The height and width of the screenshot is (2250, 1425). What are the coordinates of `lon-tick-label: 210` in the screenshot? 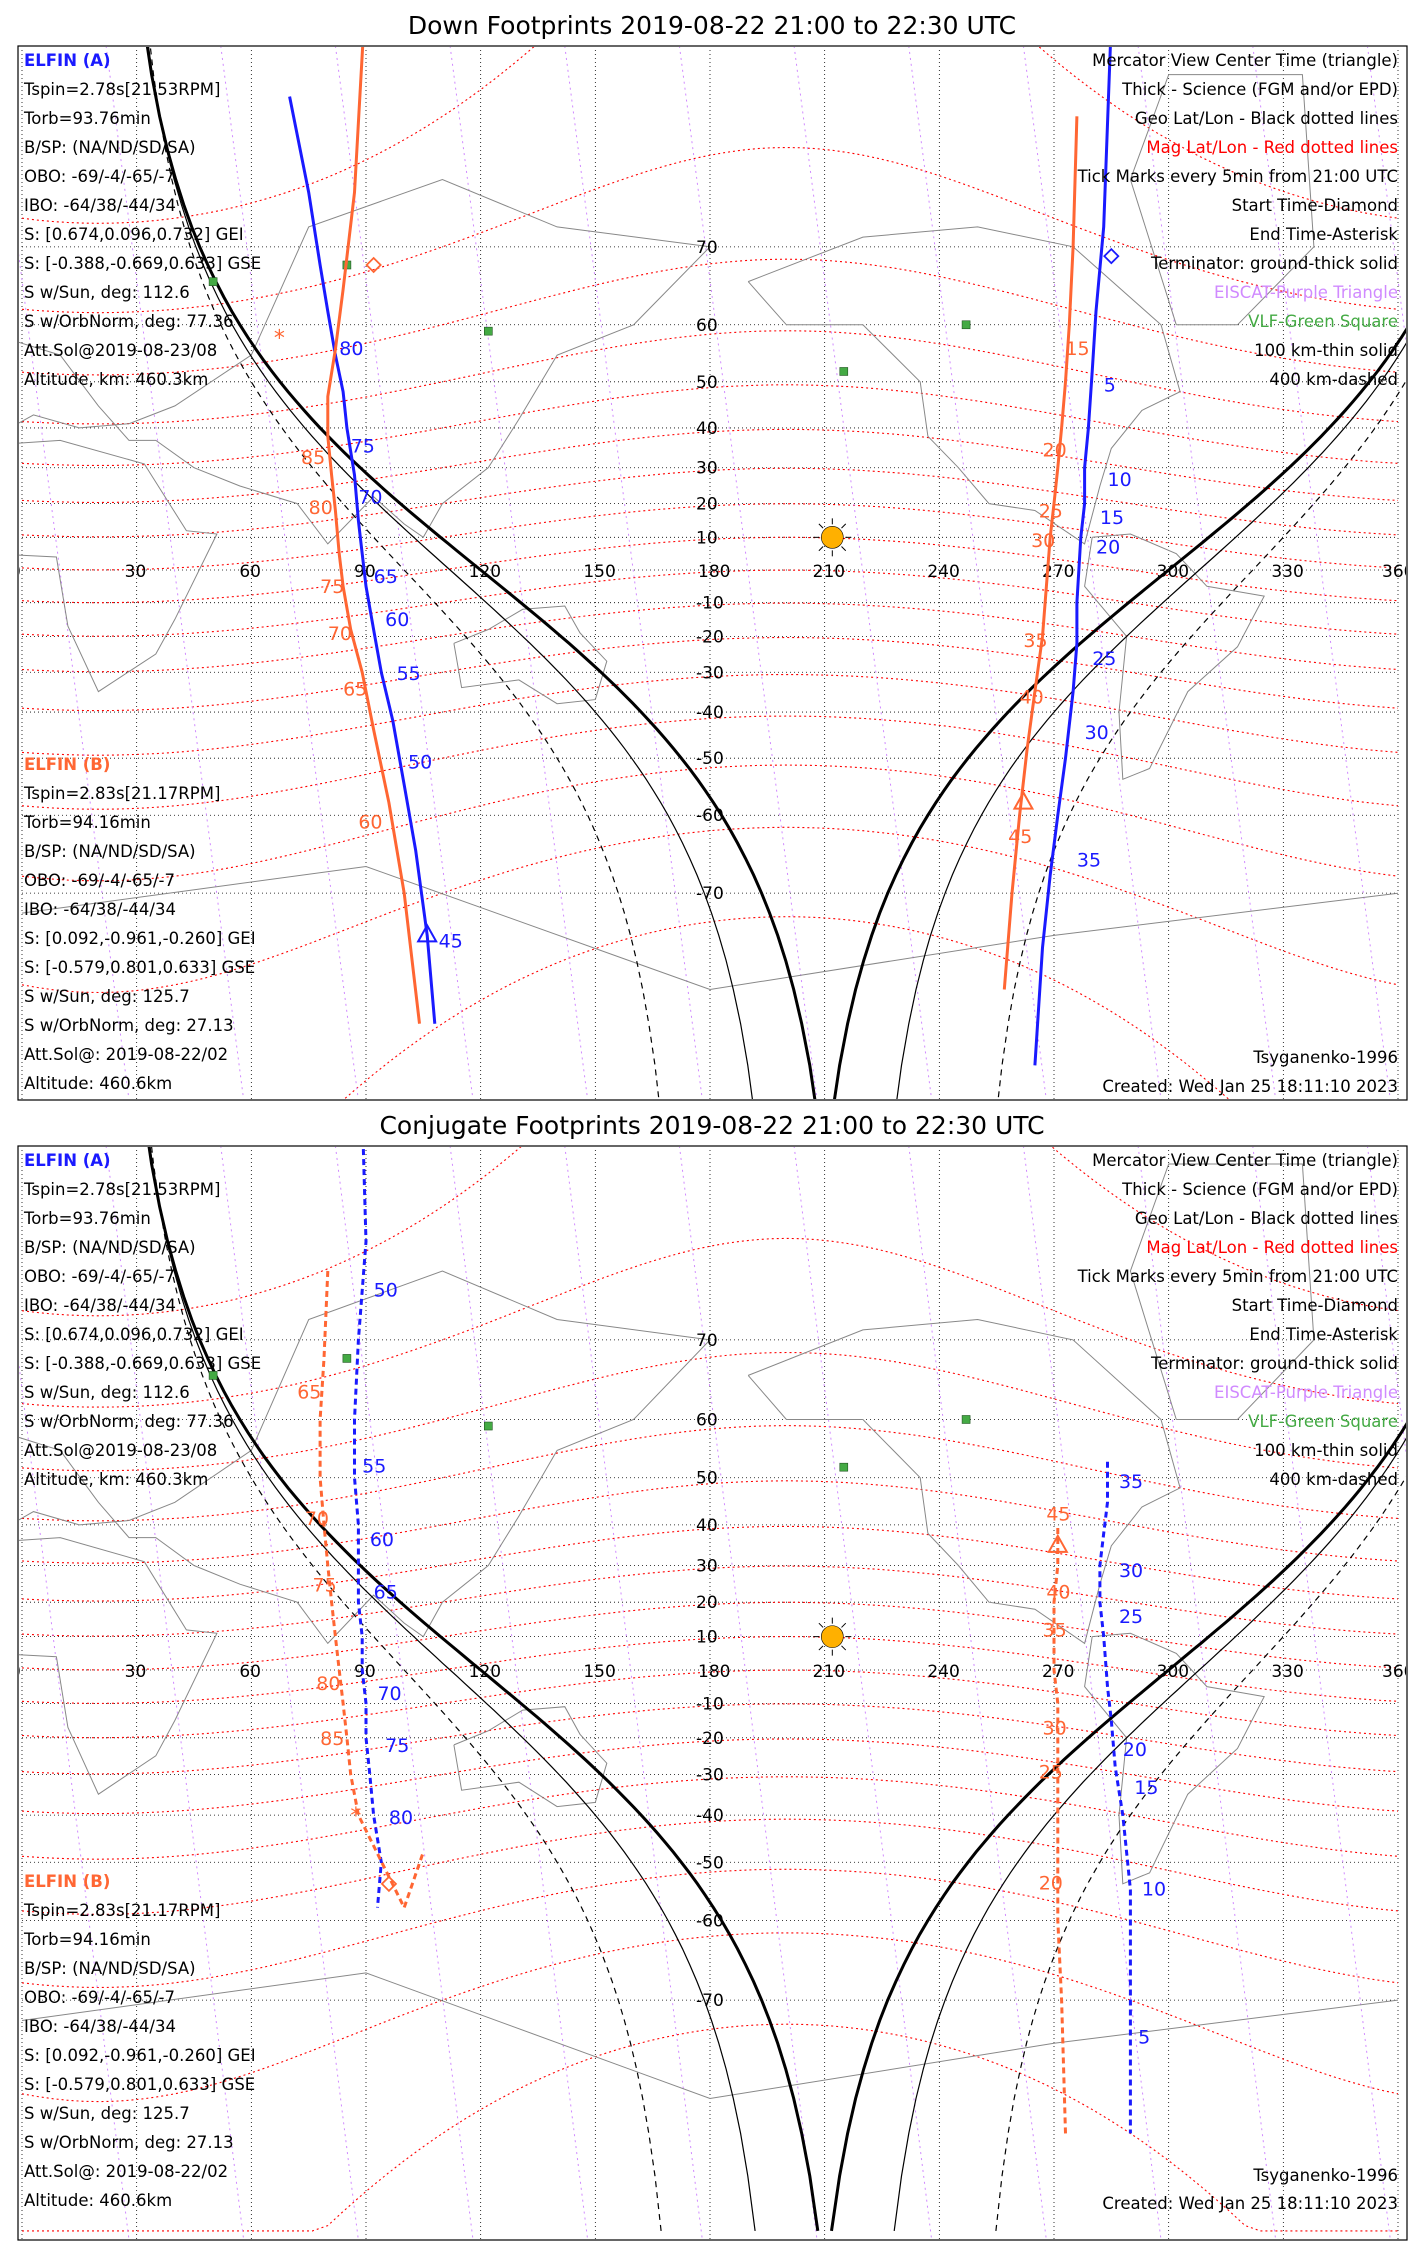 It's located at (829, 572).